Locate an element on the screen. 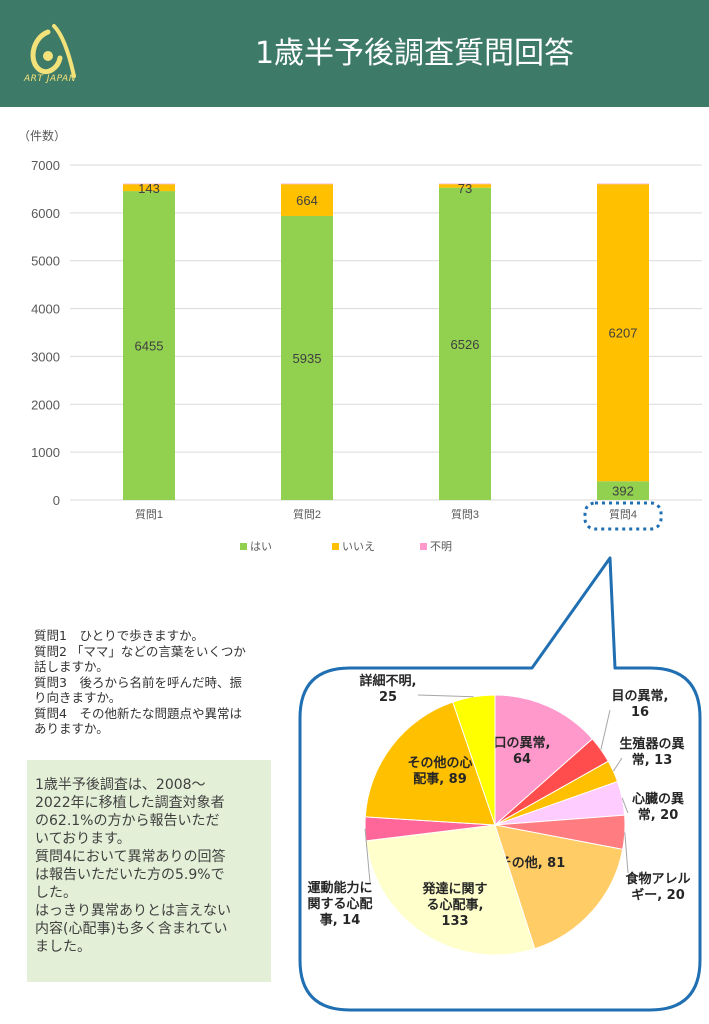  x-tick-label: 質問2 is located at coordinates (307, 514).